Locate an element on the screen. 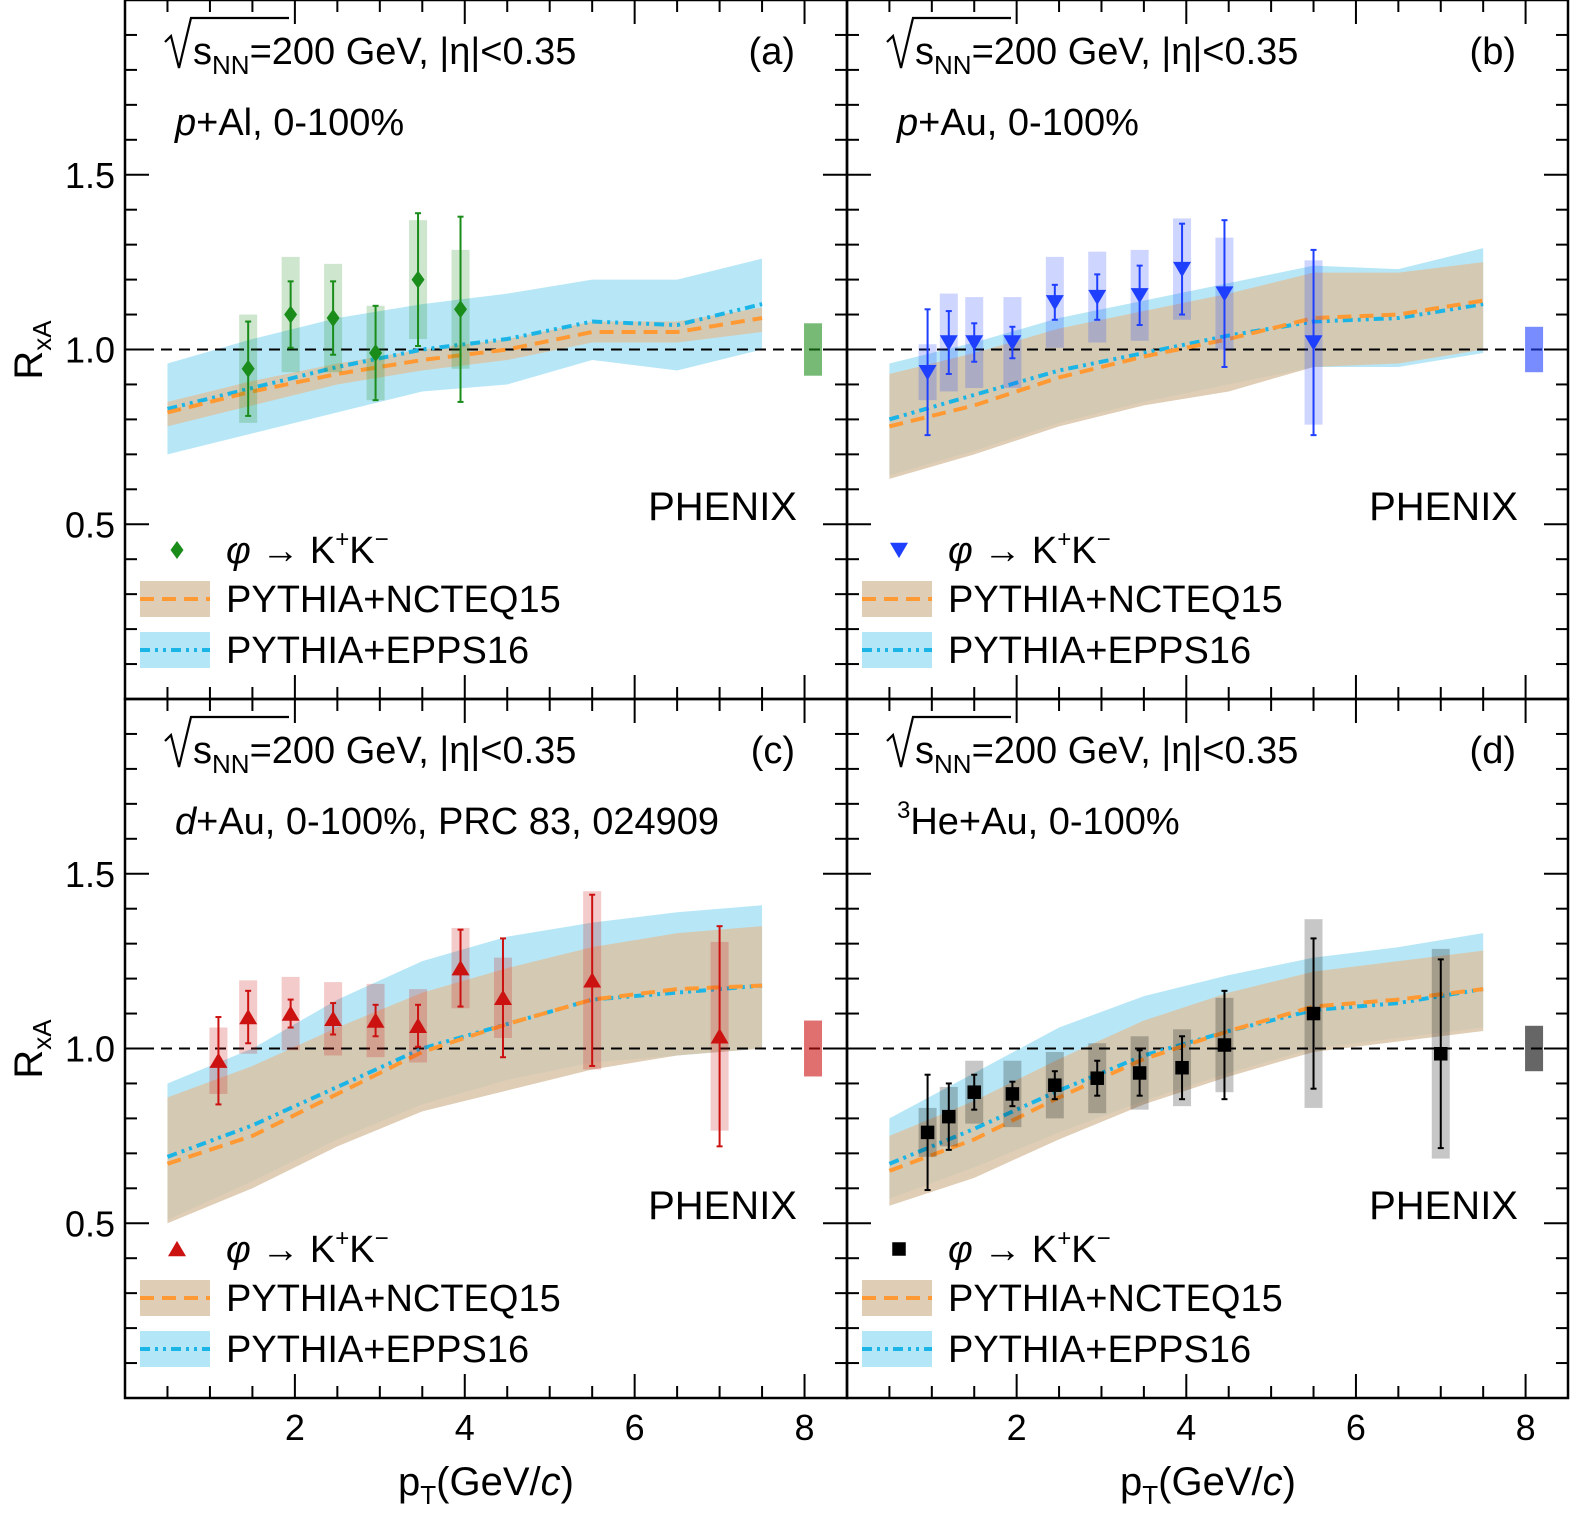  legend-epps16-label: PYTHIA+EPPS16 is located at coordinates (1099, 1350).